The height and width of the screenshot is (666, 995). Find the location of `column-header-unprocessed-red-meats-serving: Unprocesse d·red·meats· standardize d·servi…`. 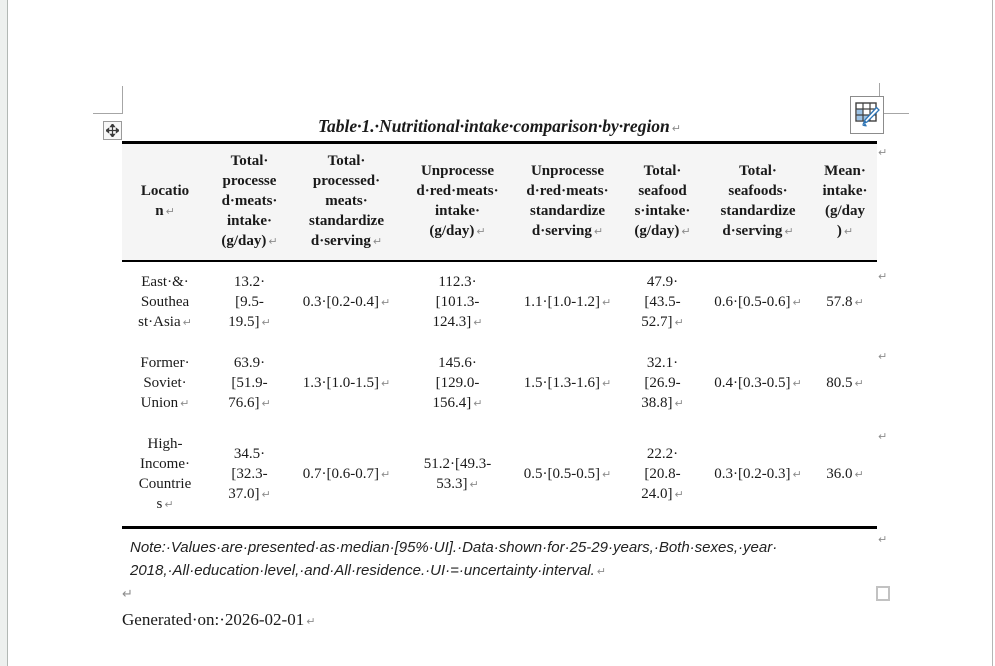

column-header-unprocessed-red-meats-serving: Unprocesse d·red·meats· standardize d·servi… is located at coordinates (567, 202).